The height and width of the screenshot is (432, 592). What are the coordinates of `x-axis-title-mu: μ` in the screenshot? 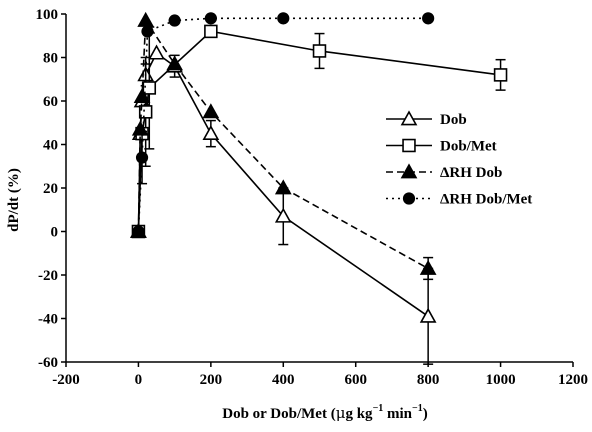 It's located at (341, 413).